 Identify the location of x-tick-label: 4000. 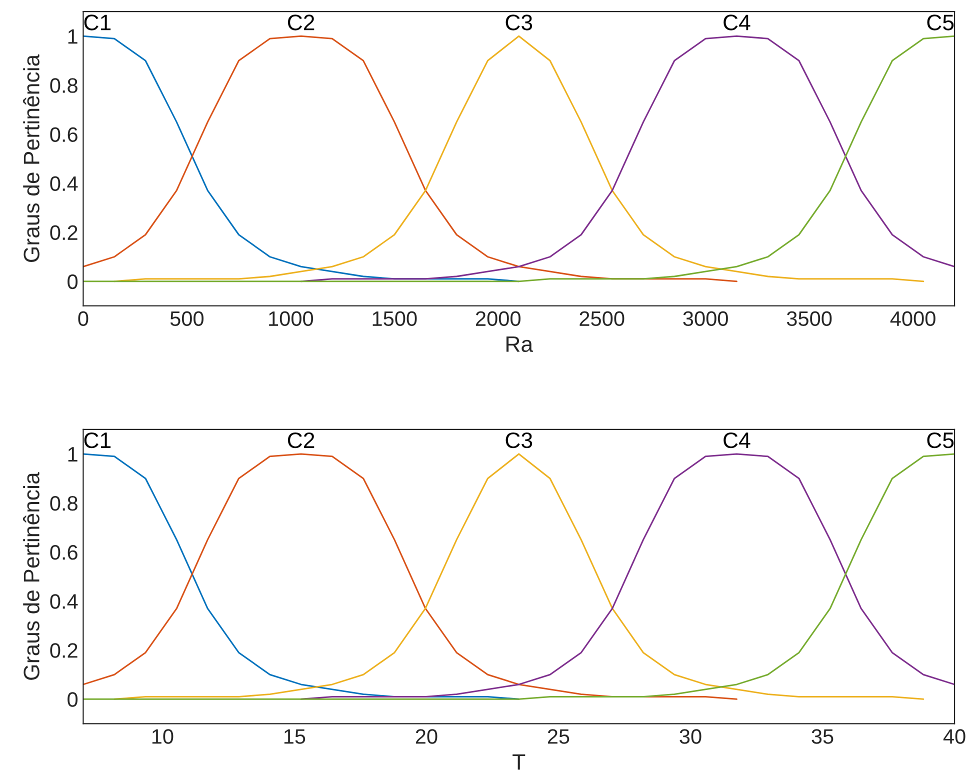
(913, 318).